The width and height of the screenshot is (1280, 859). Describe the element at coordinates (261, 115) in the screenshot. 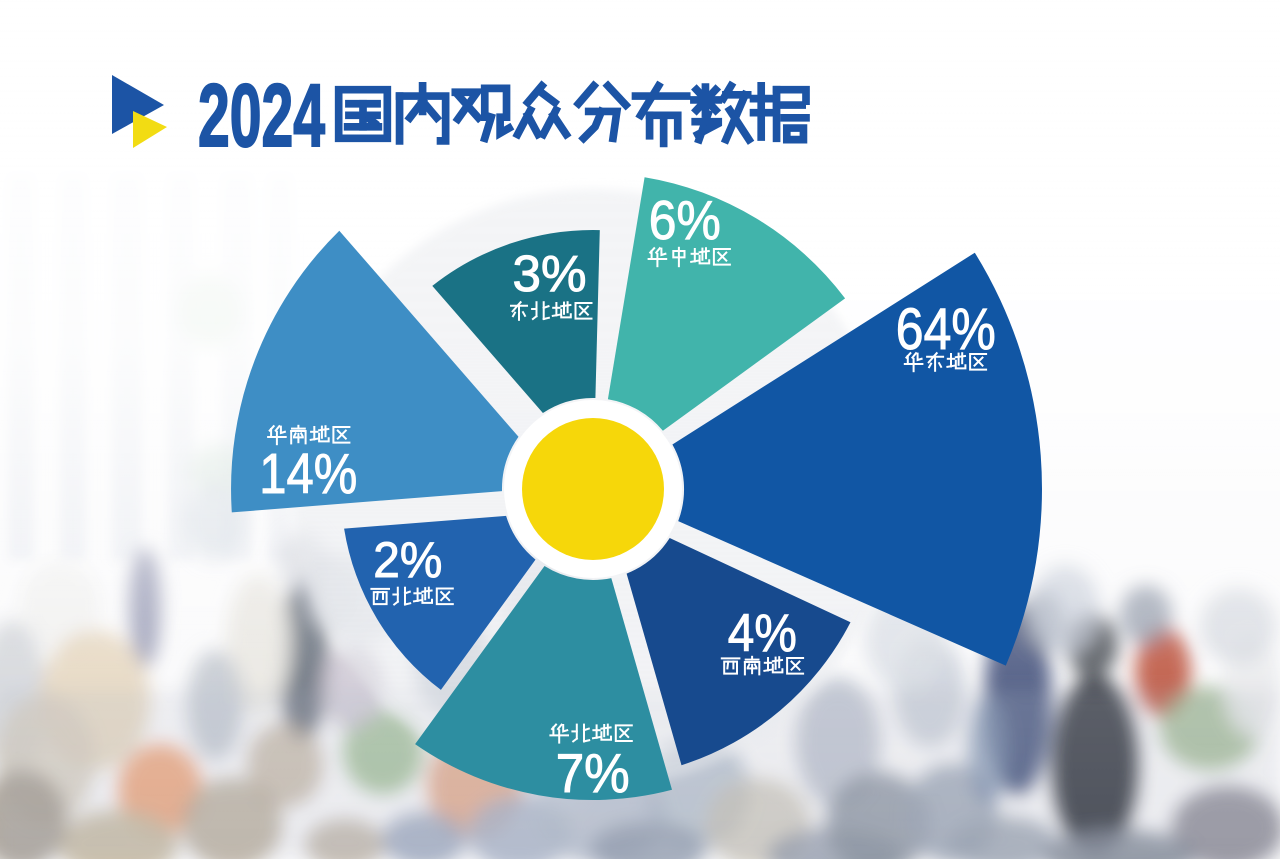

I see `svg-text: 2024` at that location.